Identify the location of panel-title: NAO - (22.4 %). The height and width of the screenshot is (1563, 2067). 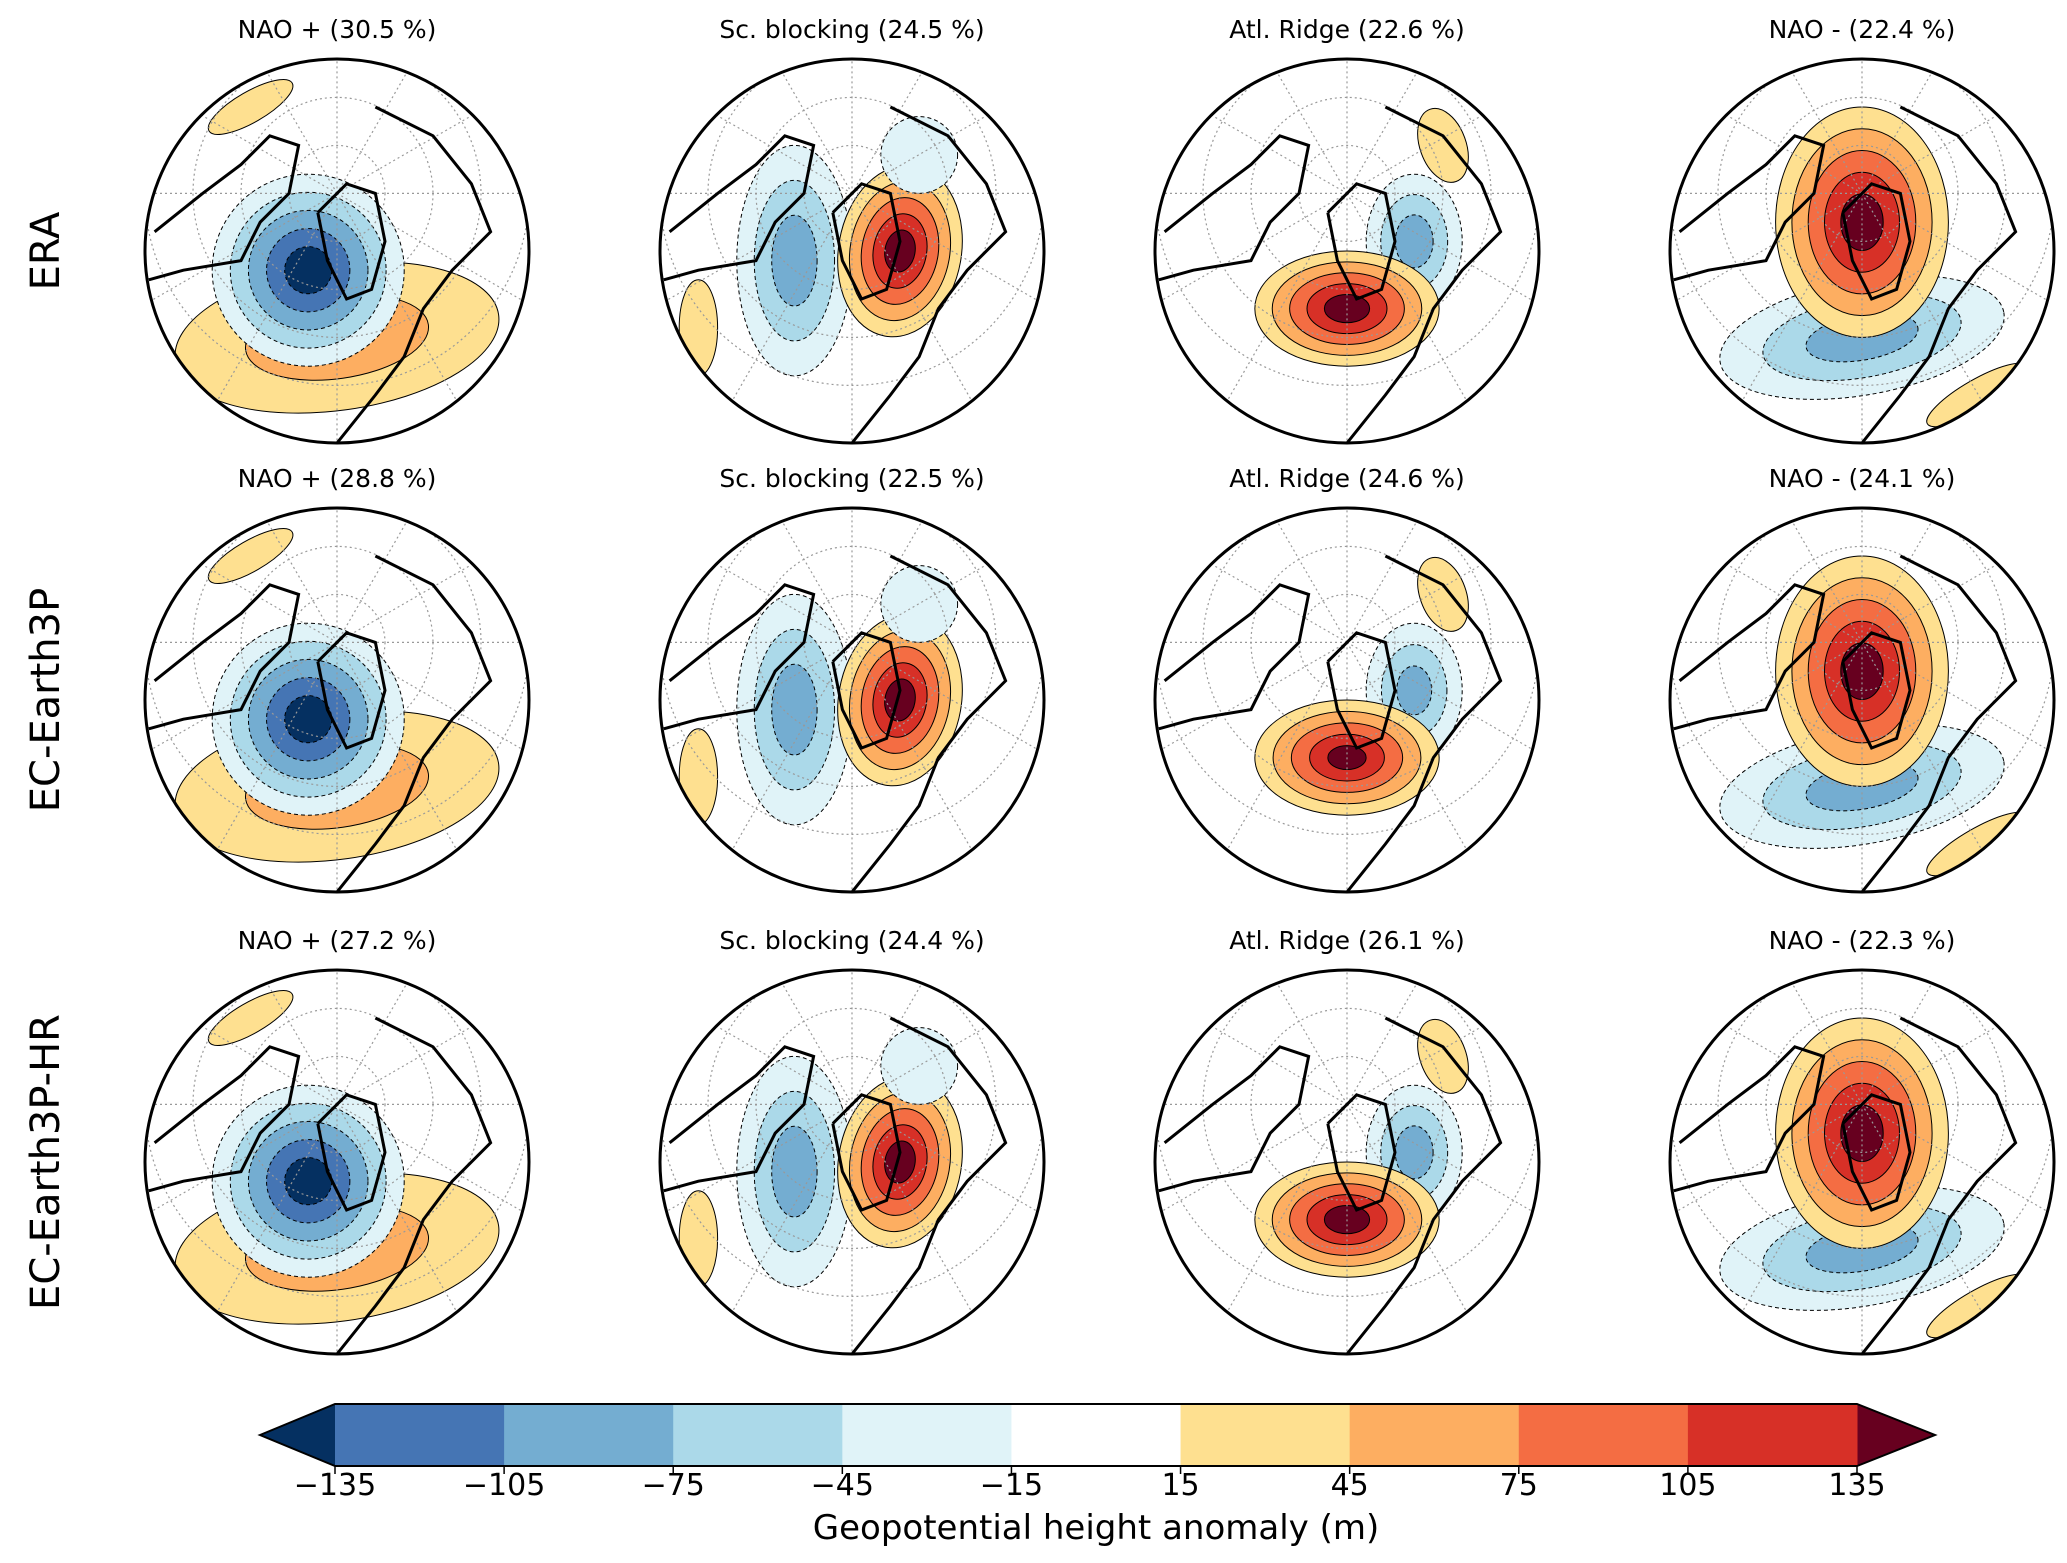
(1862, 29).